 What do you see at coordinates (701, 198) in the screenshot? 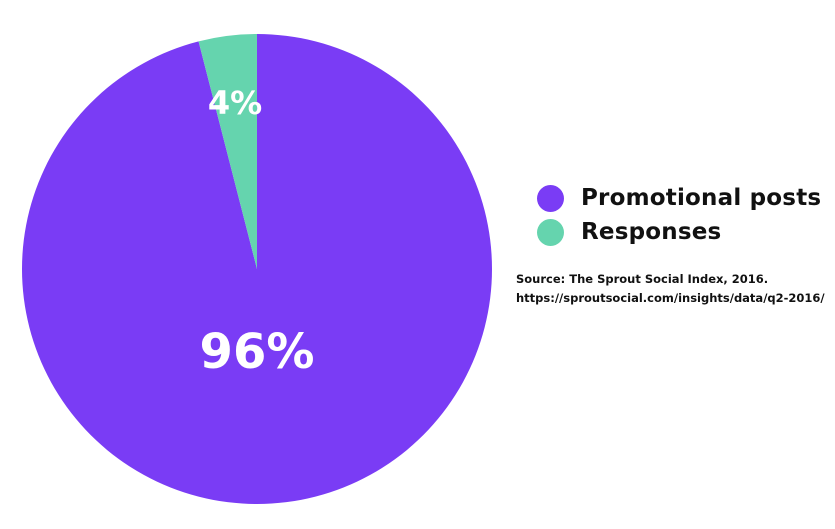
I see `legend-label: Promotional posts` at bounding box center [701, 198].